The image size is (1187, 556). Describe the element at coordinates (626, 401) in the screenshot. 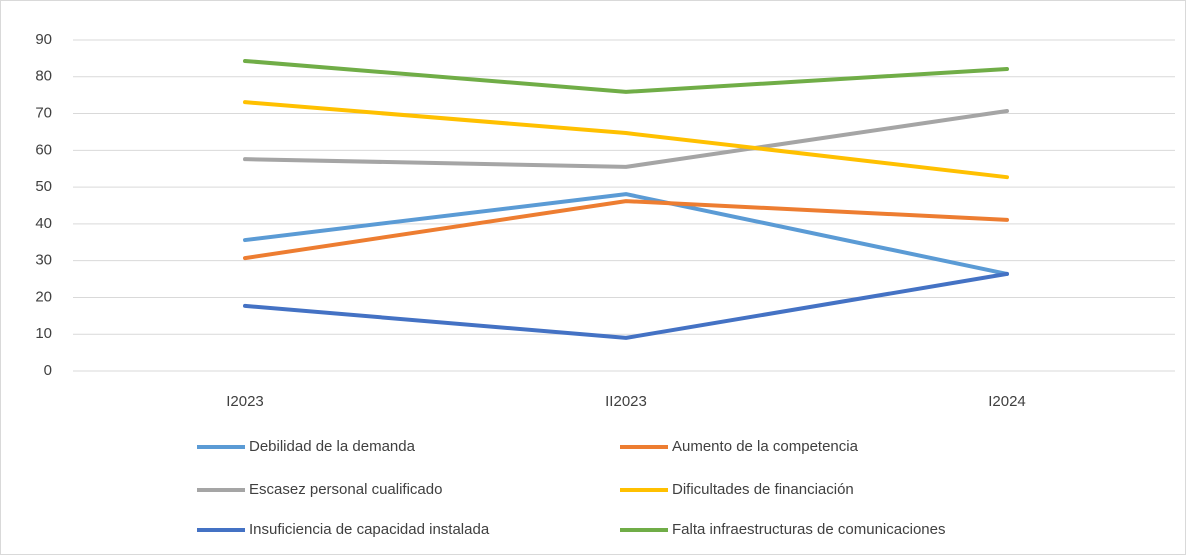

I see `x-tick-label: II2023` at that location.